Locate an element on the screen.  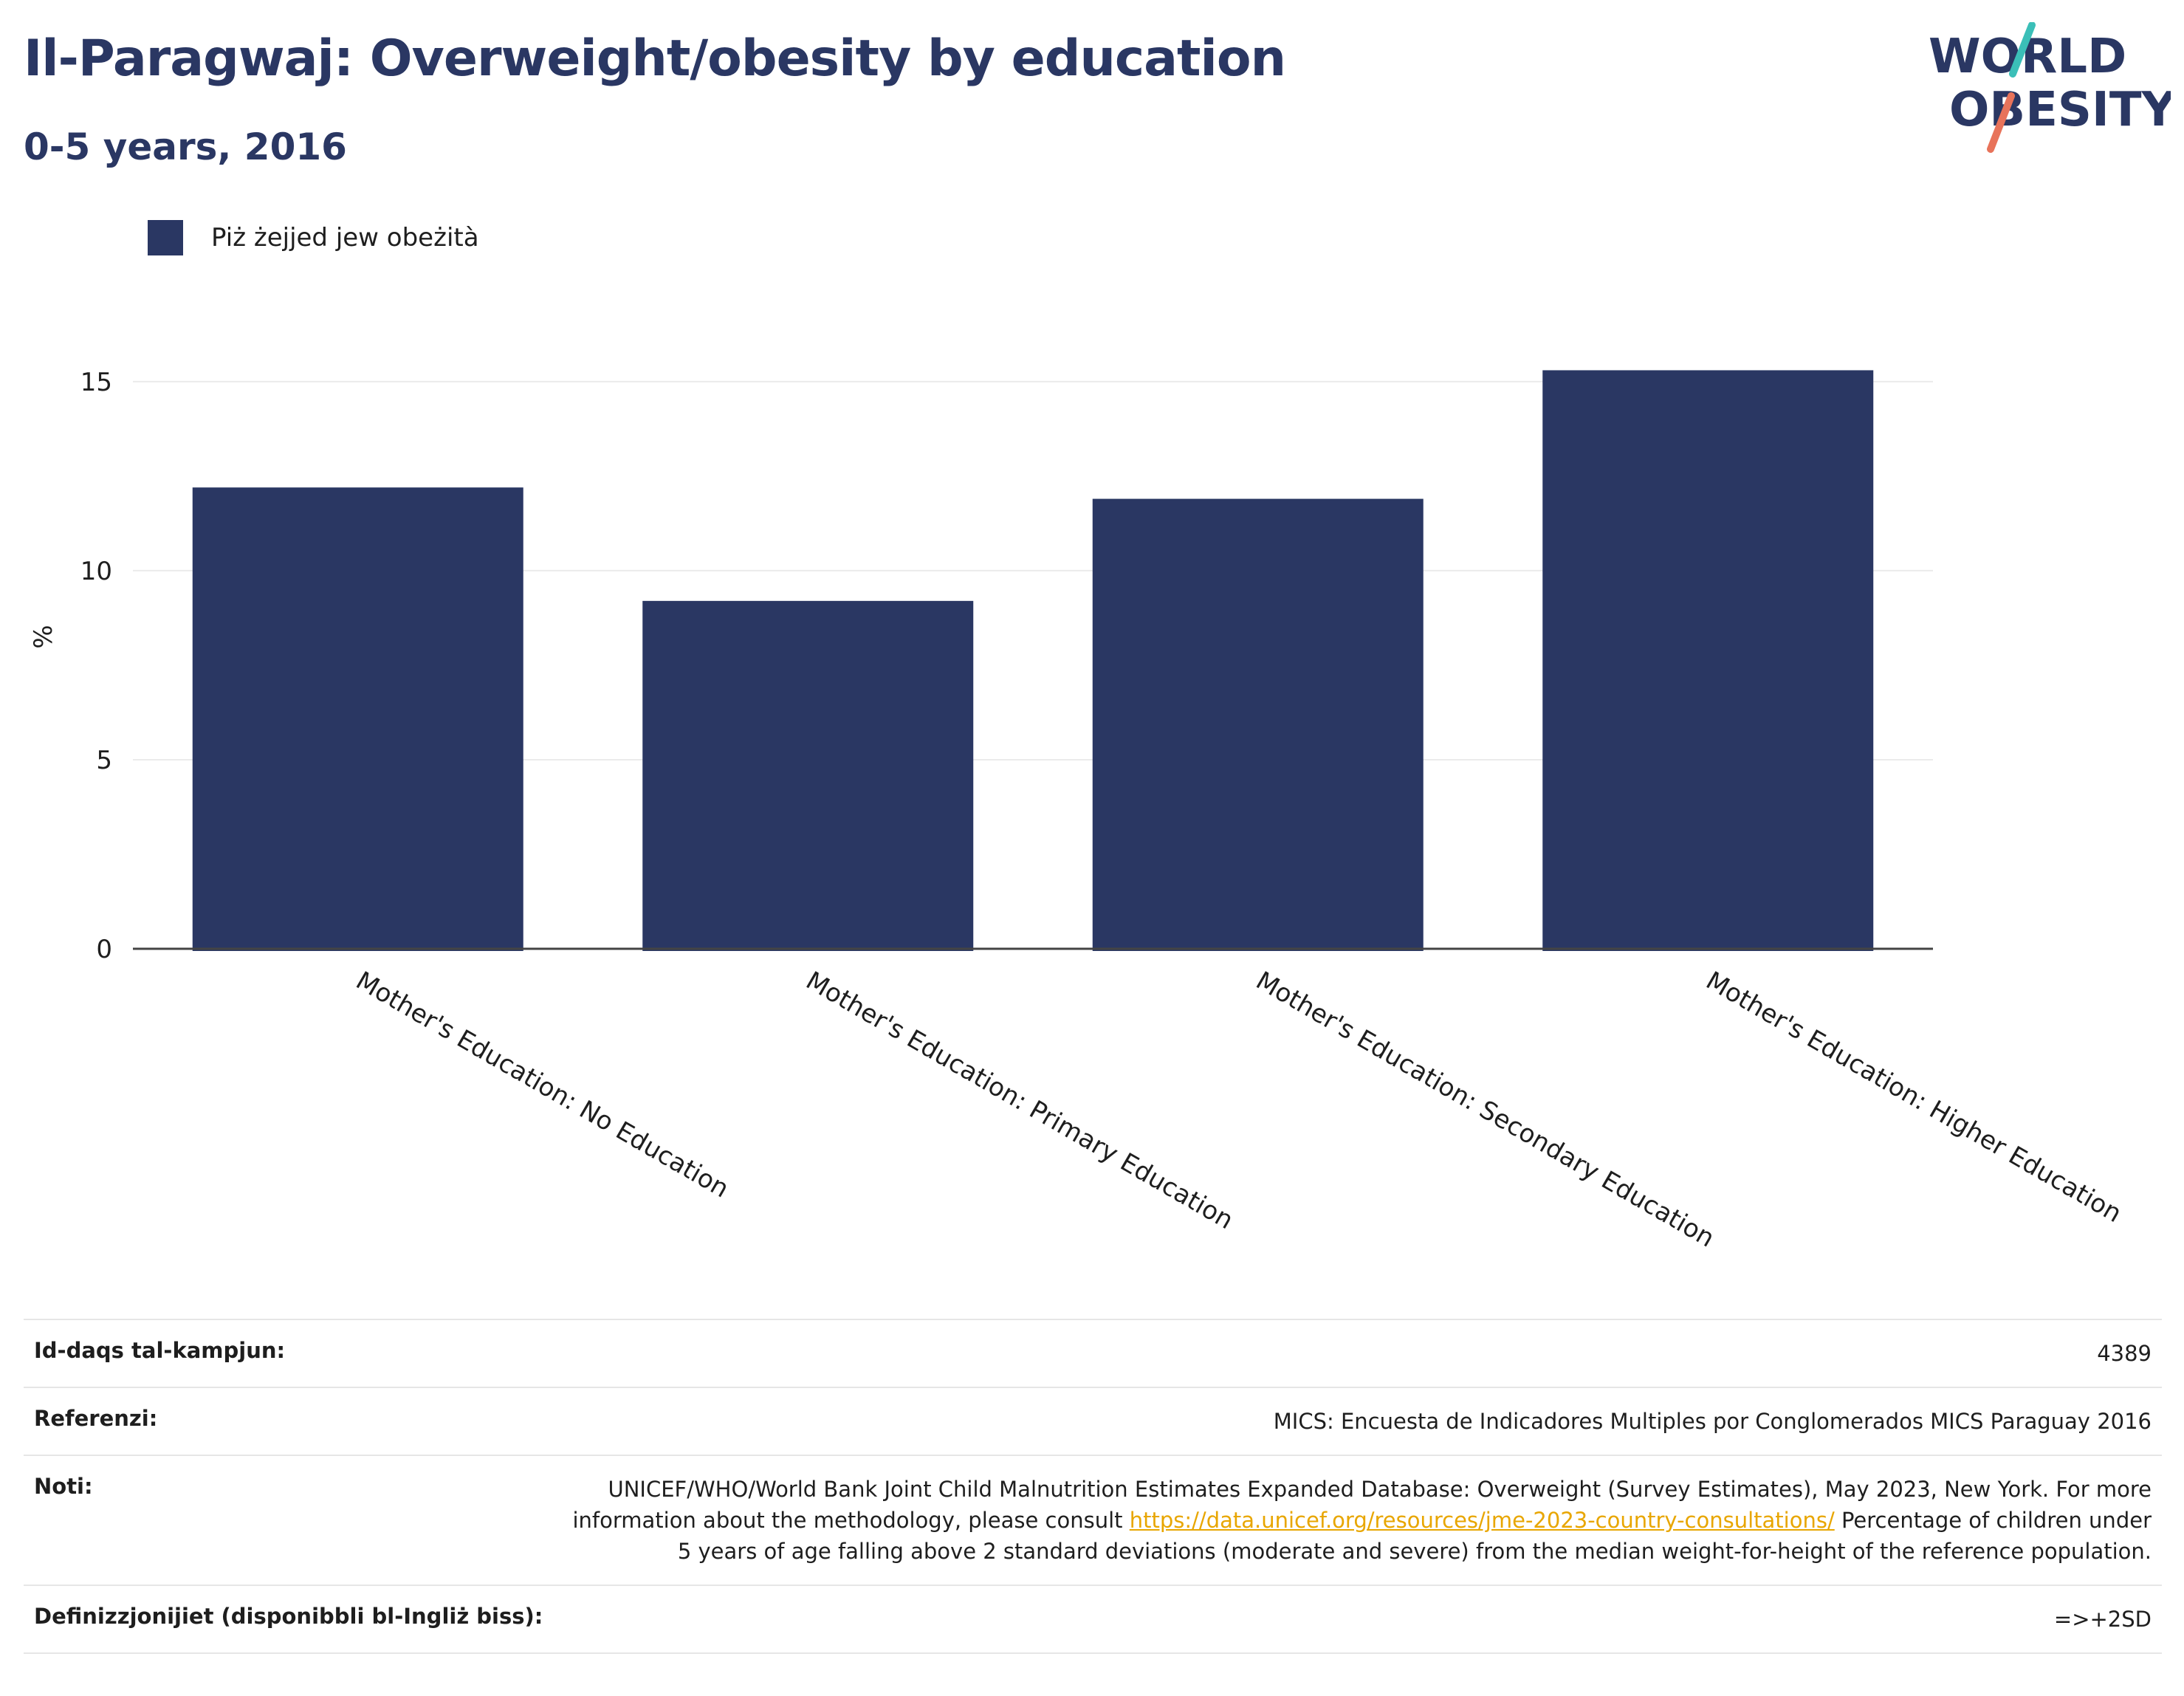
x-tick-label: Mother's Education: Higher Education is located at coordinates (1914, 1097).